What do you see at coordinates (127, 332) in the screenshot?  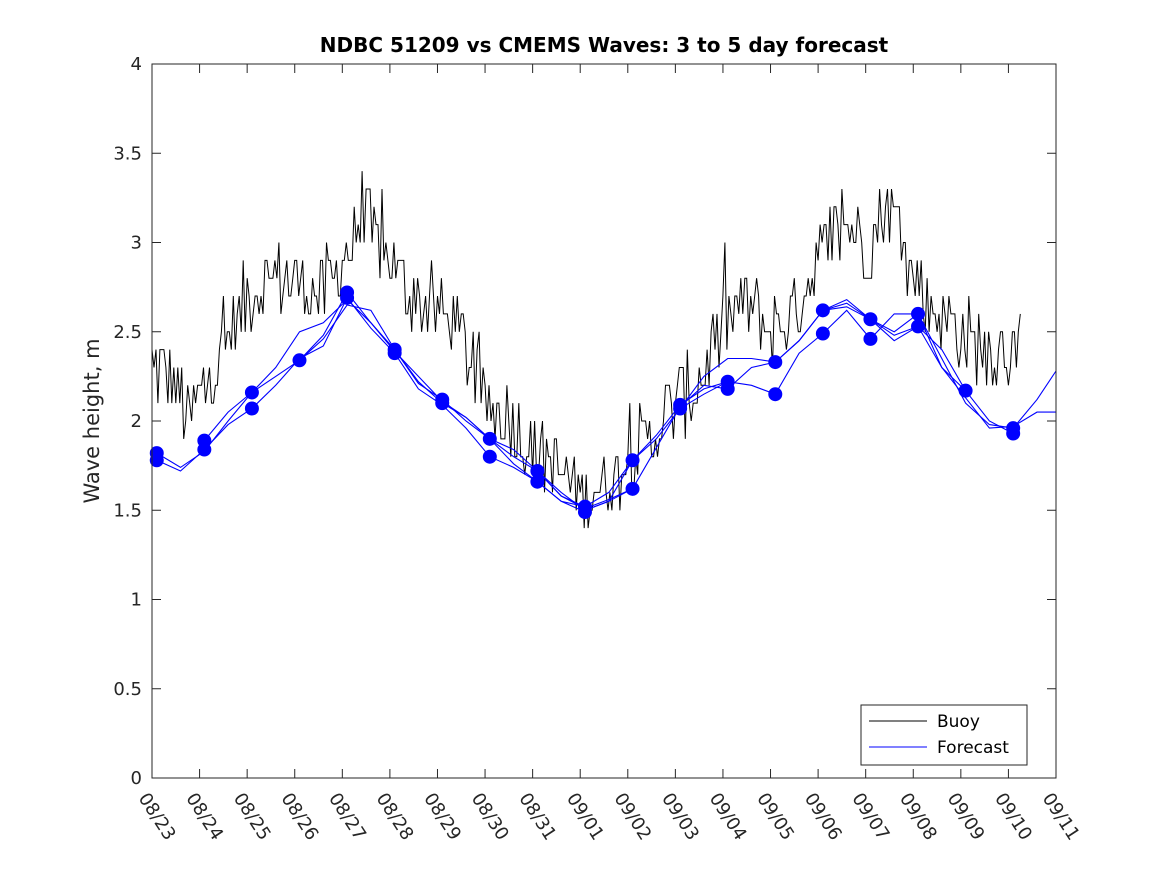 I see `y-tick-label: 2.5` at bounding box center [127, 332].